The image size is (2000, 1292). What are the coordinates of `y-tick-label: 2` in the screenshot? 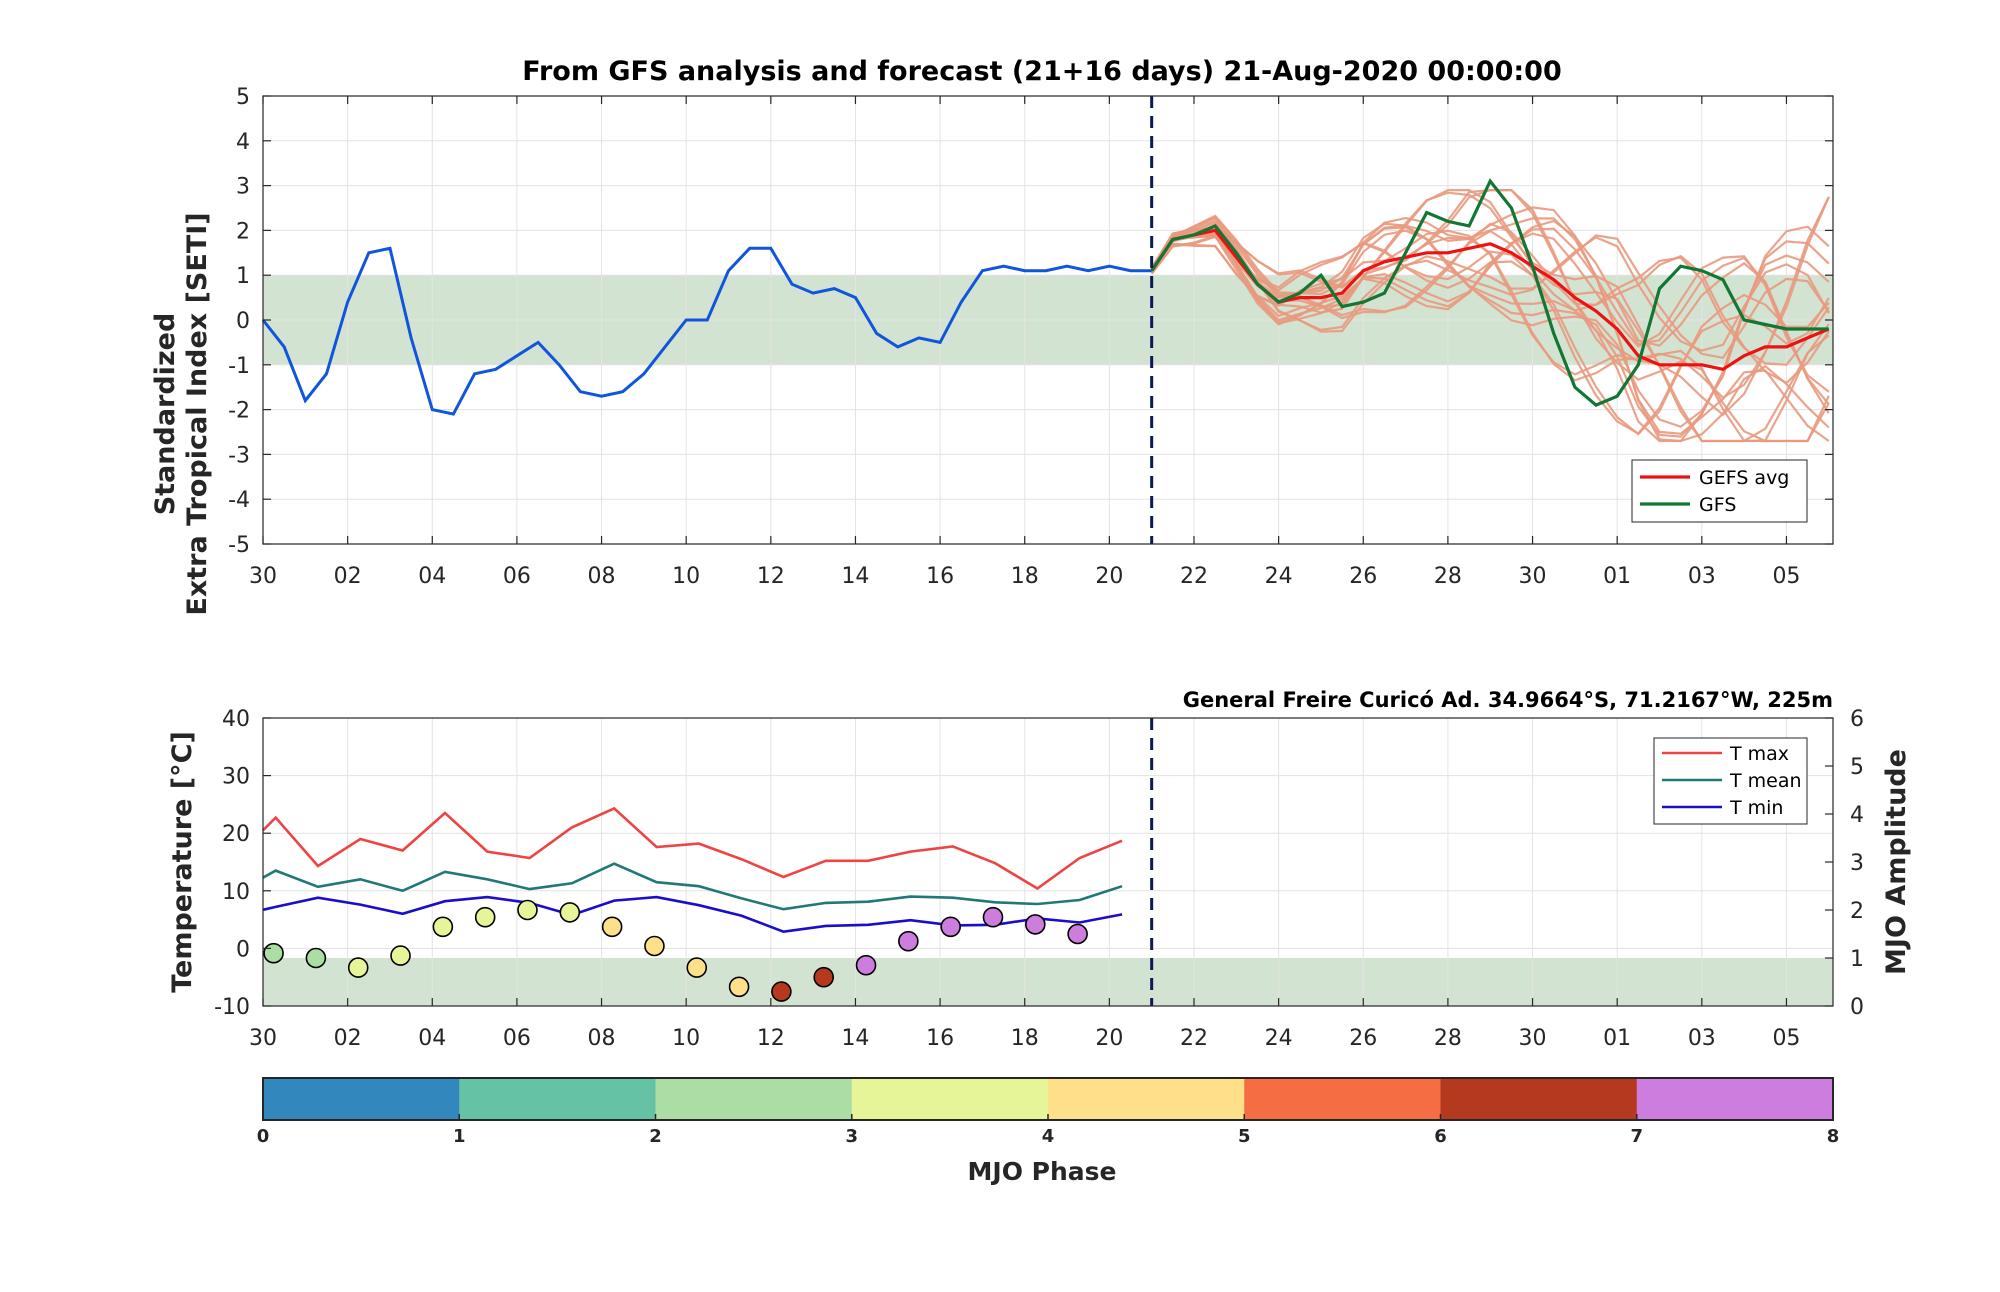 It's located at (243, 231).